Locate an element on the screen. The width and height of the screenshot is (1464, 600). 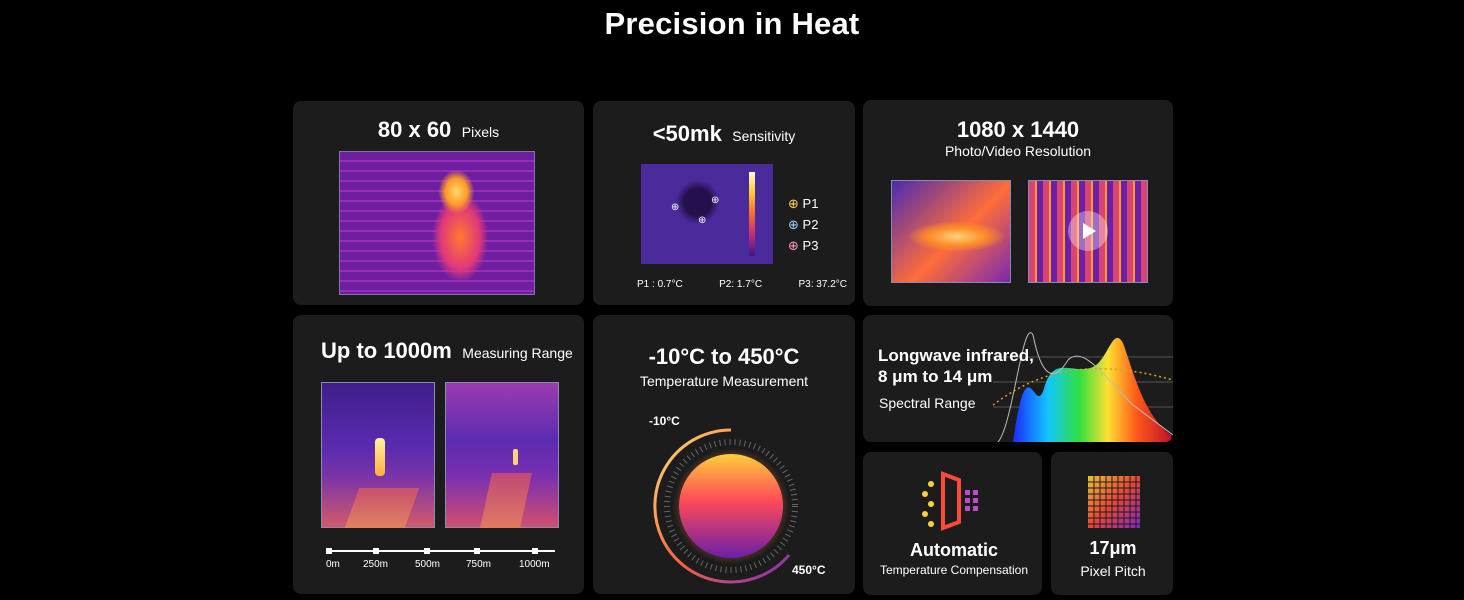
pixels-label: Pixels is located at coordinates (480, 132).